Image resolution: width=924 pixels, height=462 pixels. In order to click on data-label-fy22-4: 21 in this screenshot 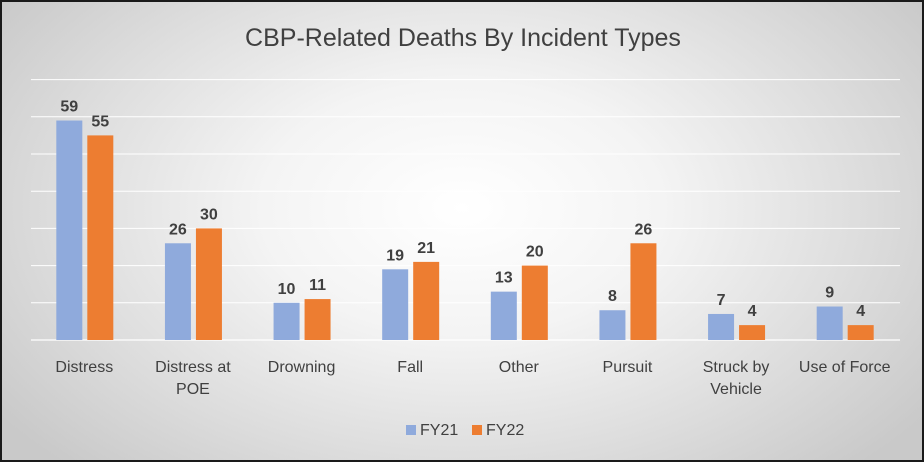, I will do `click(426, 248)`.